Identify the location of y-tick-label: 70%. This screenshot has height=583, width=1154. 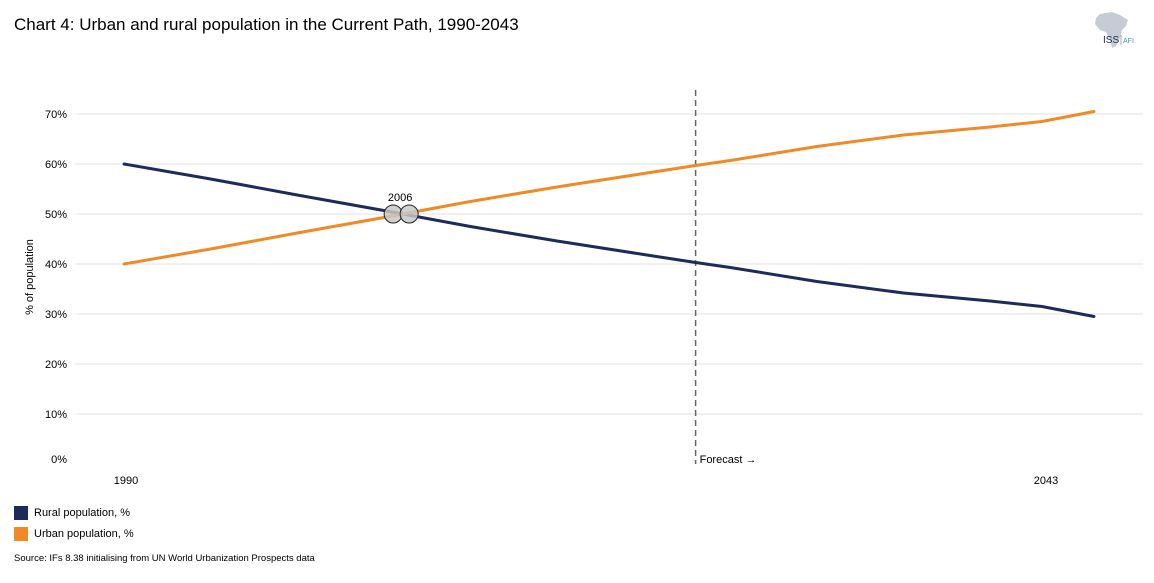
(56, 115).